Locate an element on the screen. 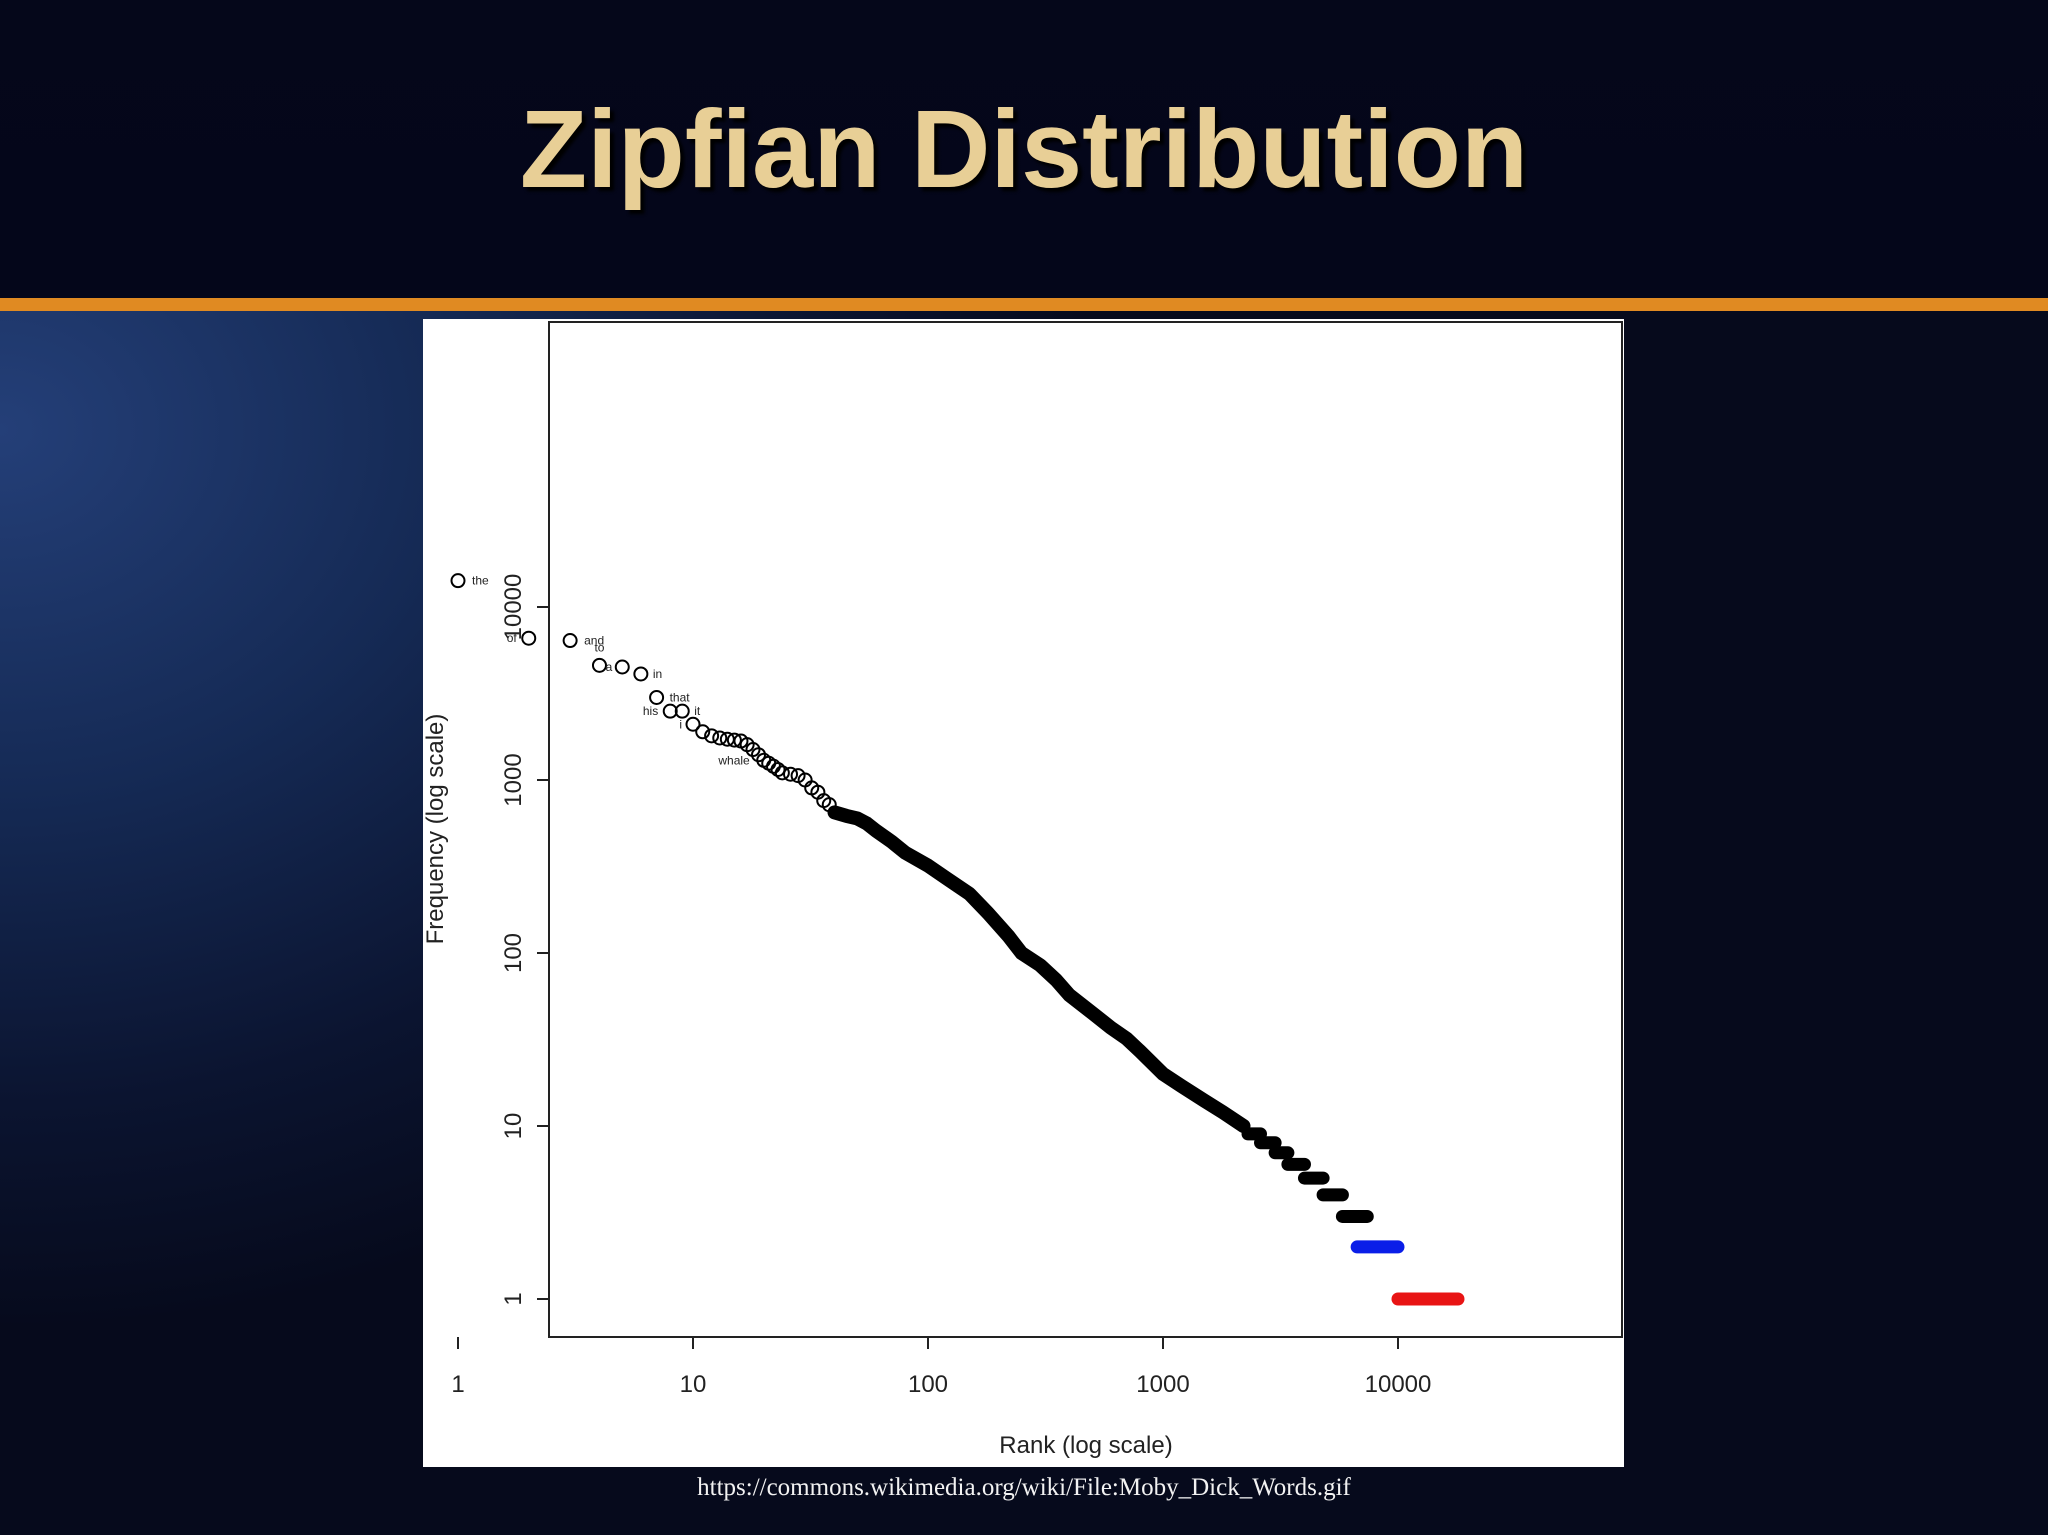  x-tick-label: 1000 is located at coordinates (1162, 1384).